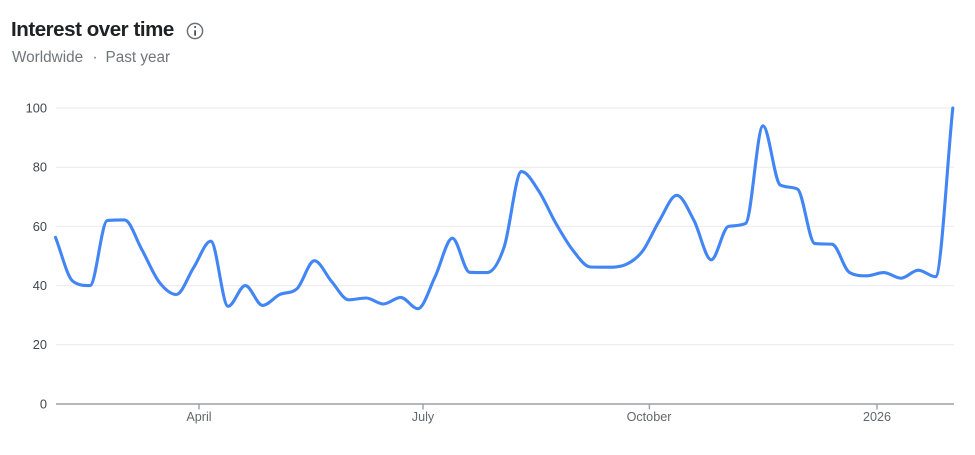  What do you see at coordinates (40, 344) in the screenshot?
I see `svg-text: 20` at bounding box center [40, 344].